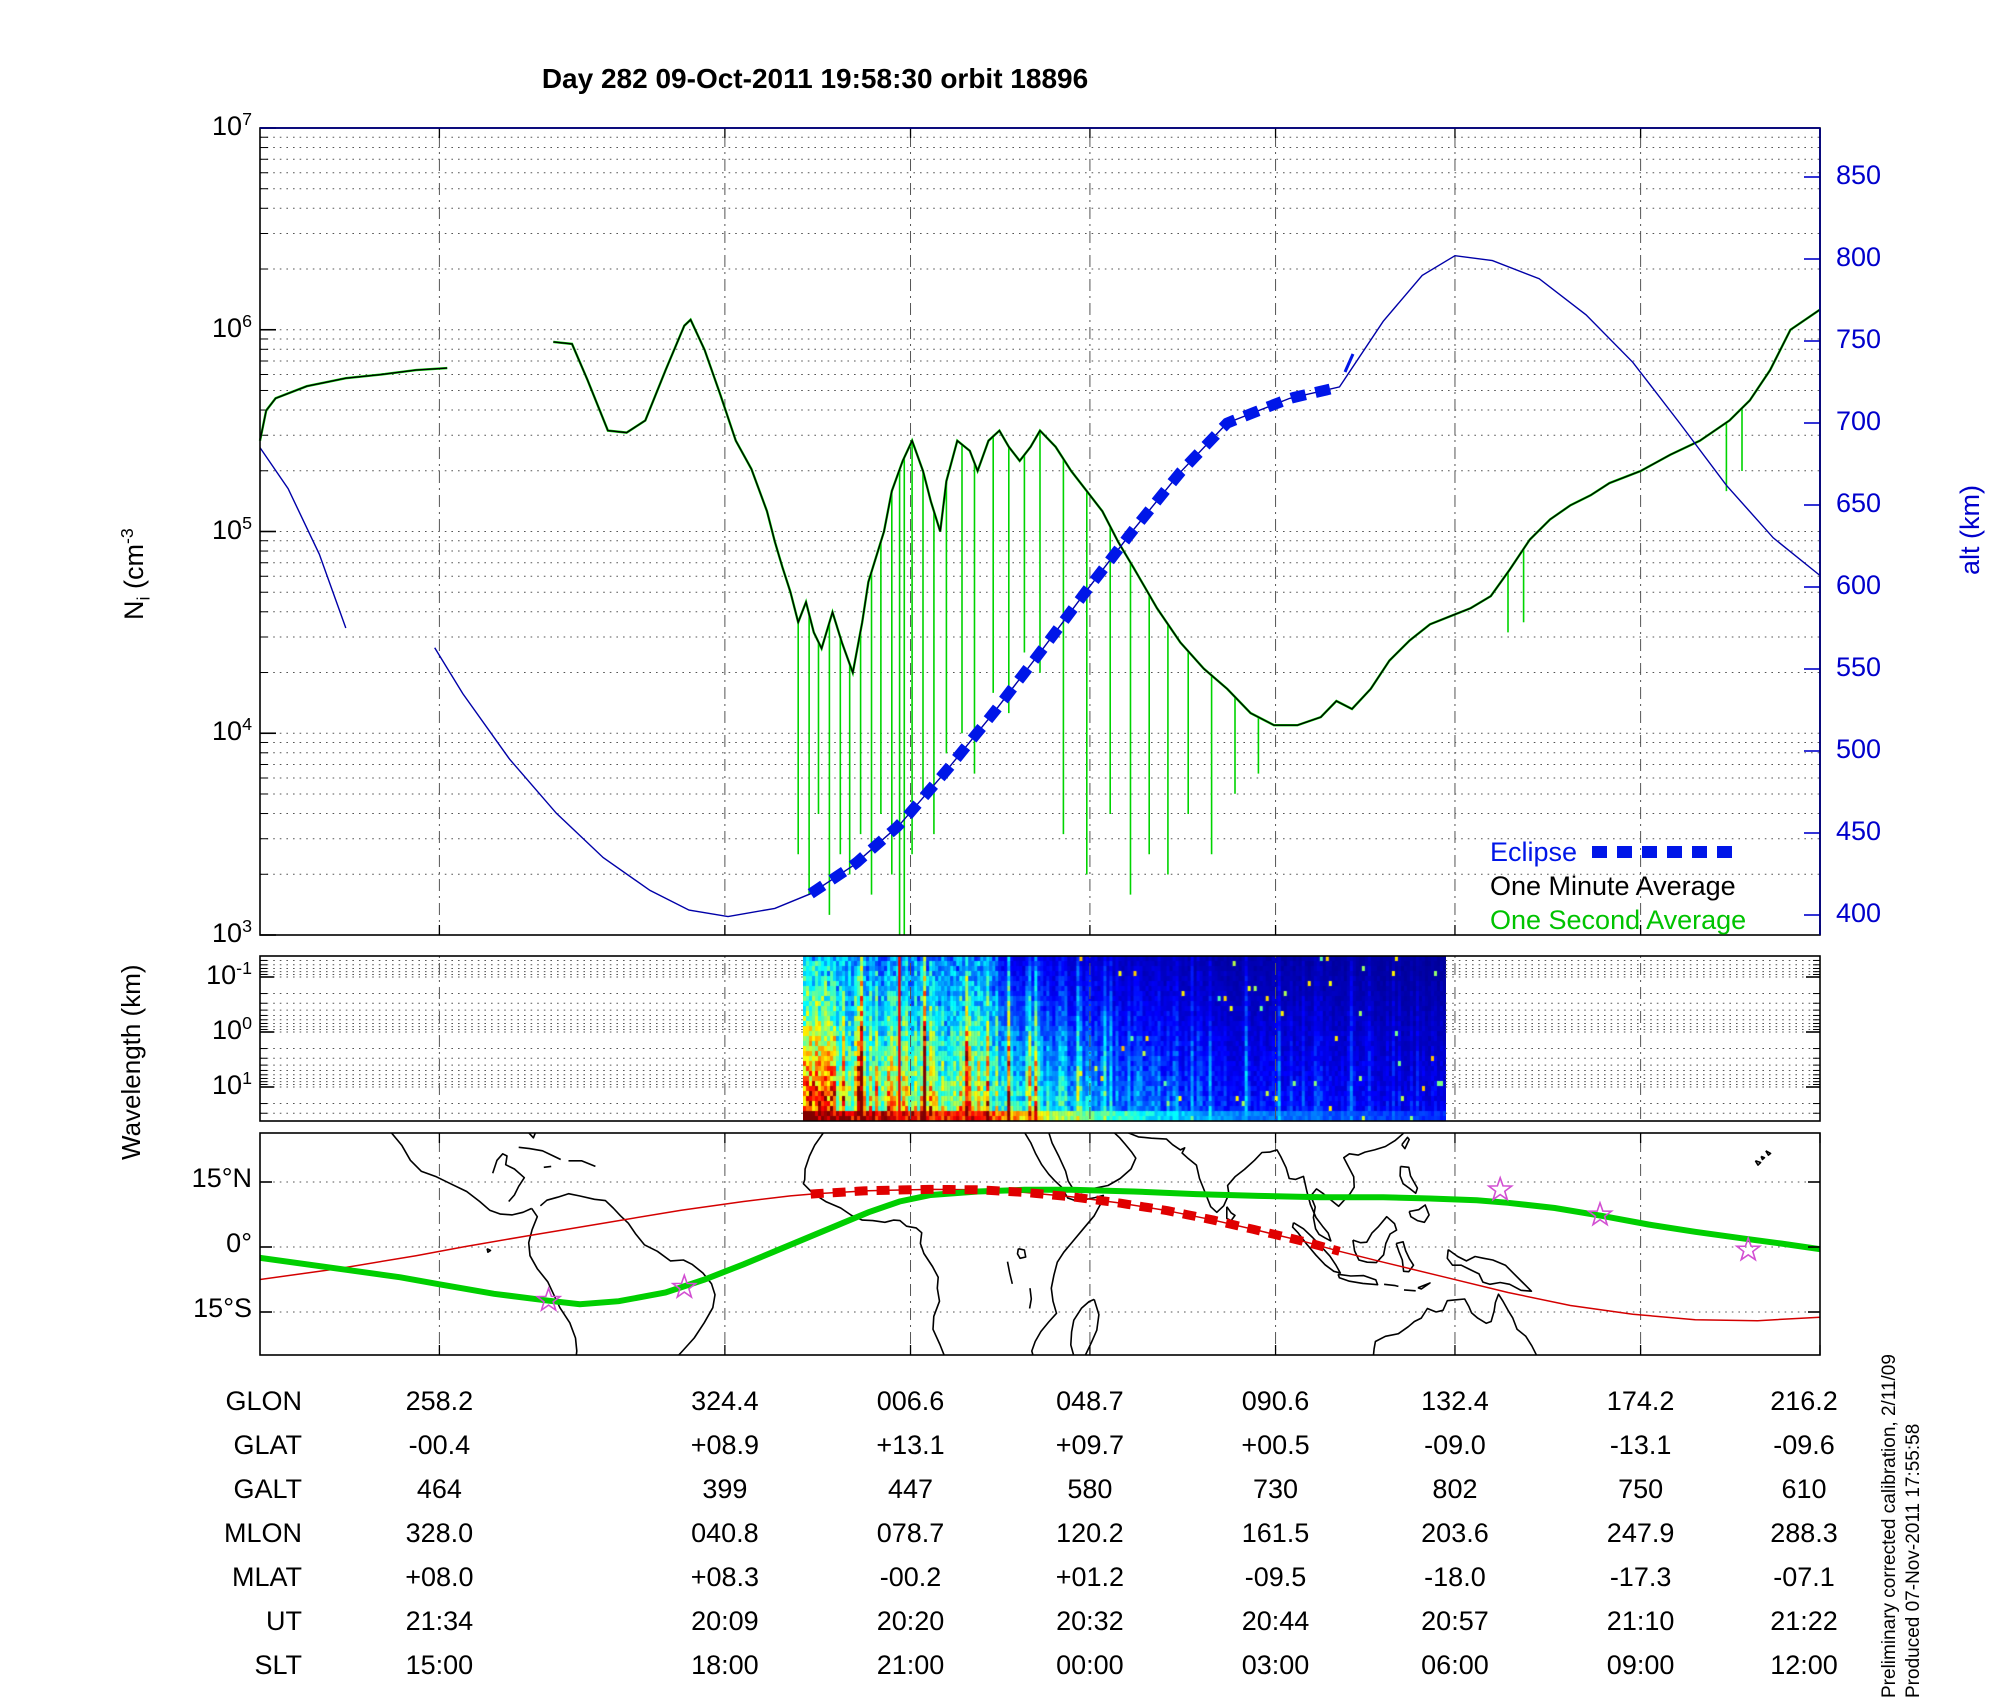 This screenshot has height=1700, width=2000. What do you see at coordinates (1640, 1577) in the screenshot?
I see `table-cell: -17.3` at bounding box center [1640, 1577].